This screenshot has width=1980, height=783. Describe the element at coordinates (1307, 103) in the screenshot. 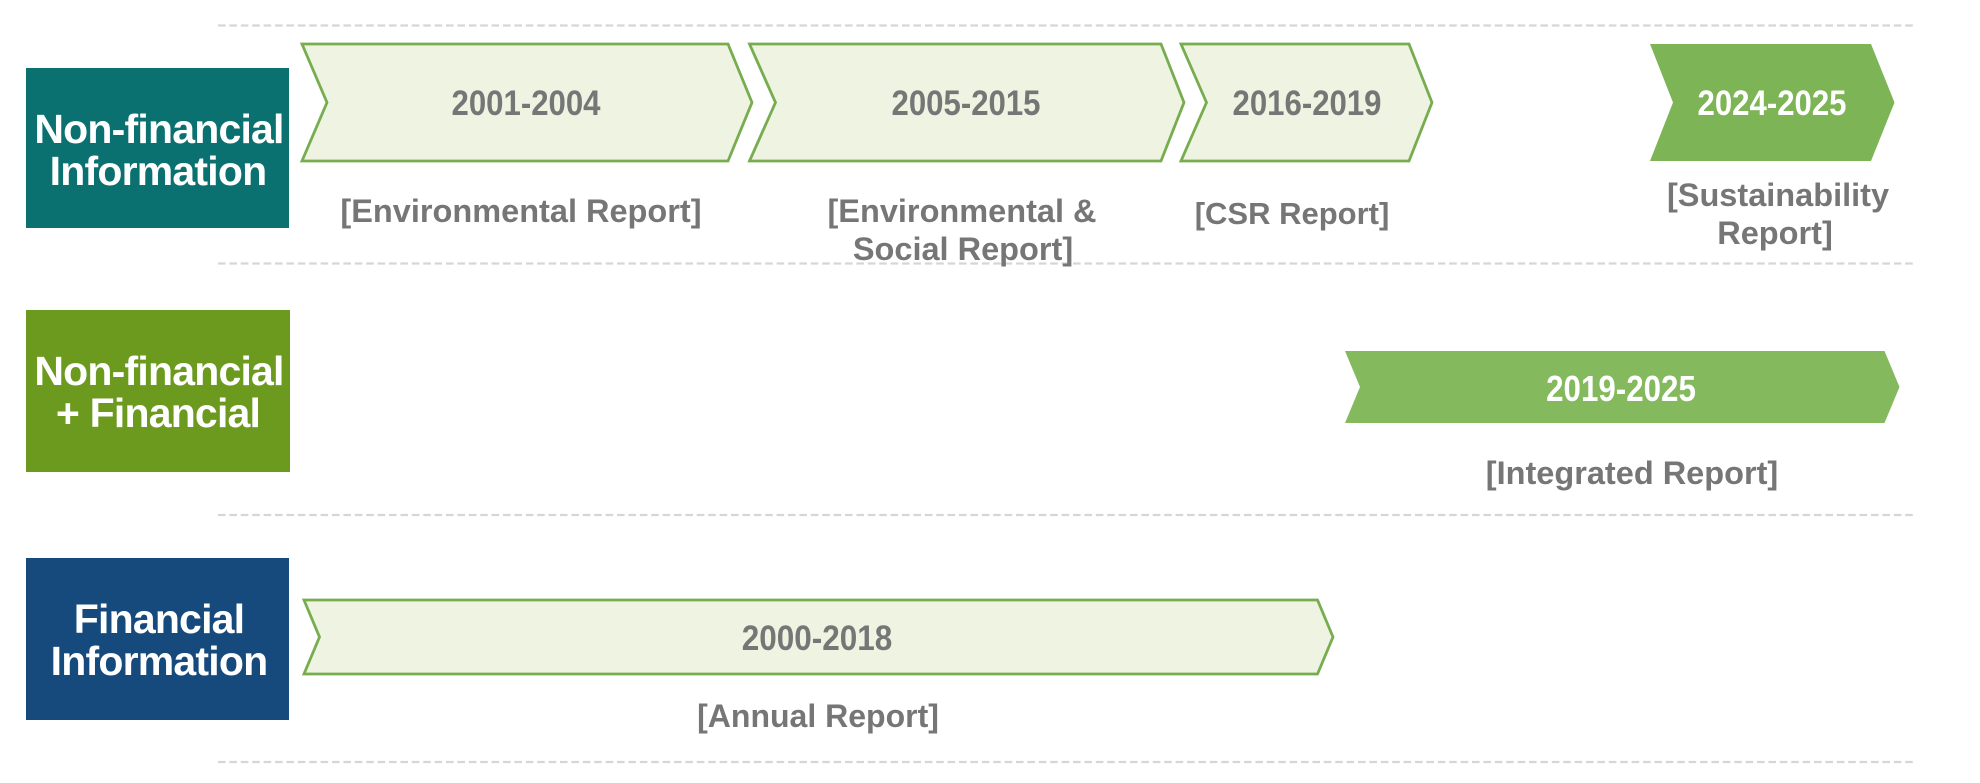

I see `svg-text: 2016-2019` at that location.